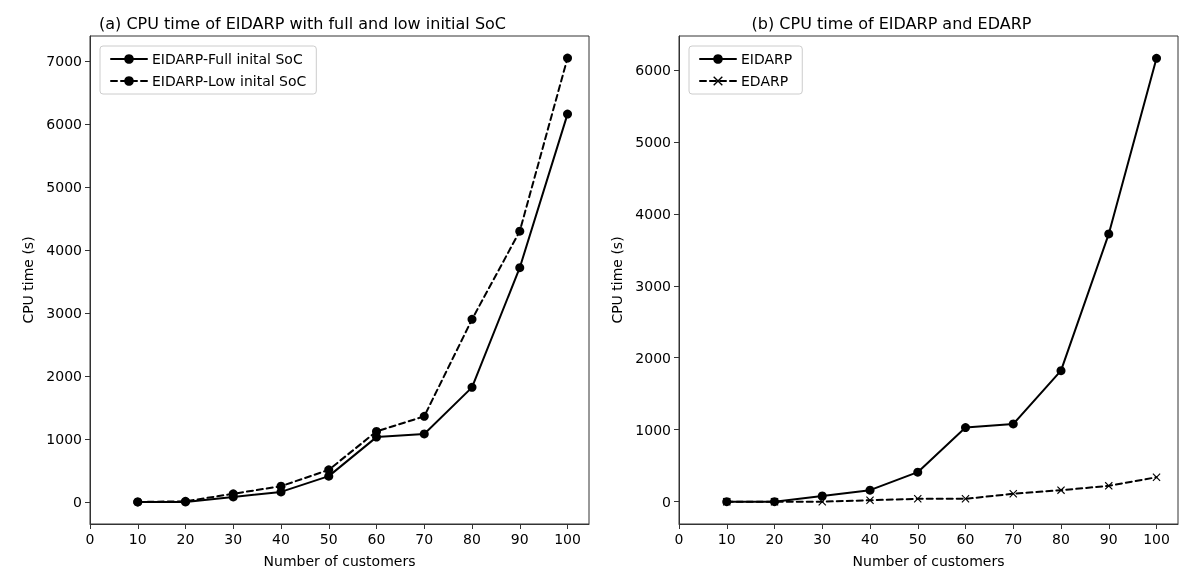  I want to click on y-tick-label: 7000, so click(64, 61).